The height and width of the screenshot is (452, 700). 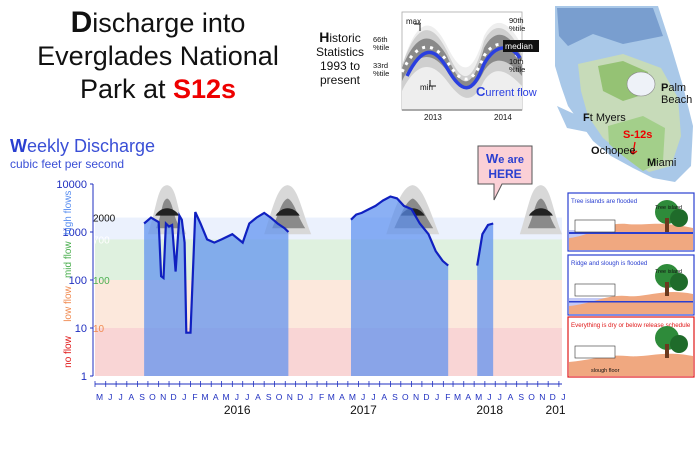 What do you see at coordinates (101, 240) in the screenshot?
I see `threshold-label-1: 700` at bounding box center [101, 240].